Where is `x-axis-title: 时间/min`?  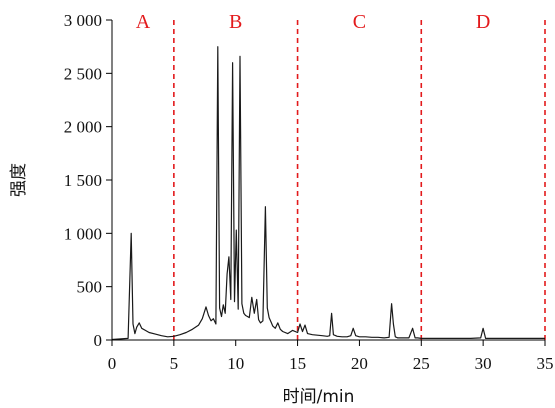 x-axis-title: 时间/min is located at coordinates (319, 397).